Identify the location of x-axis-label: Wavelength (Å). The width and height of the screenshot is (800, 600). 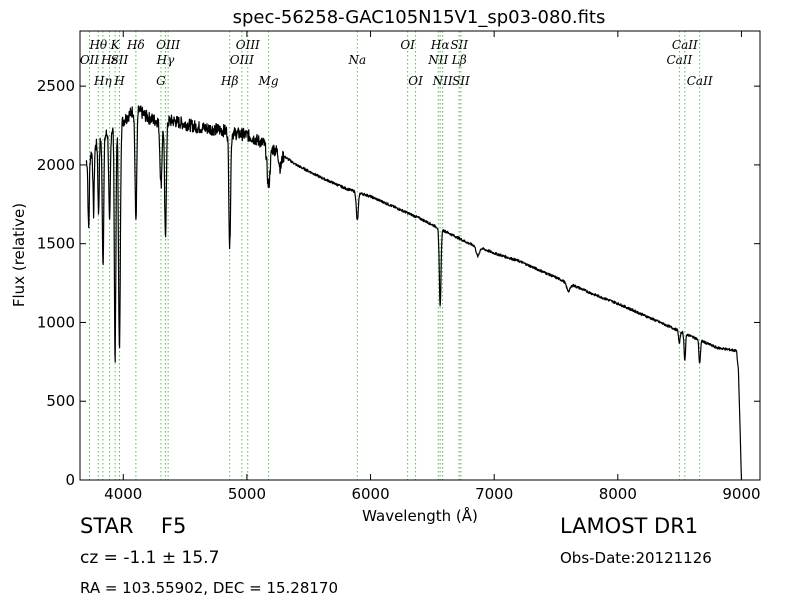
(420, 515).